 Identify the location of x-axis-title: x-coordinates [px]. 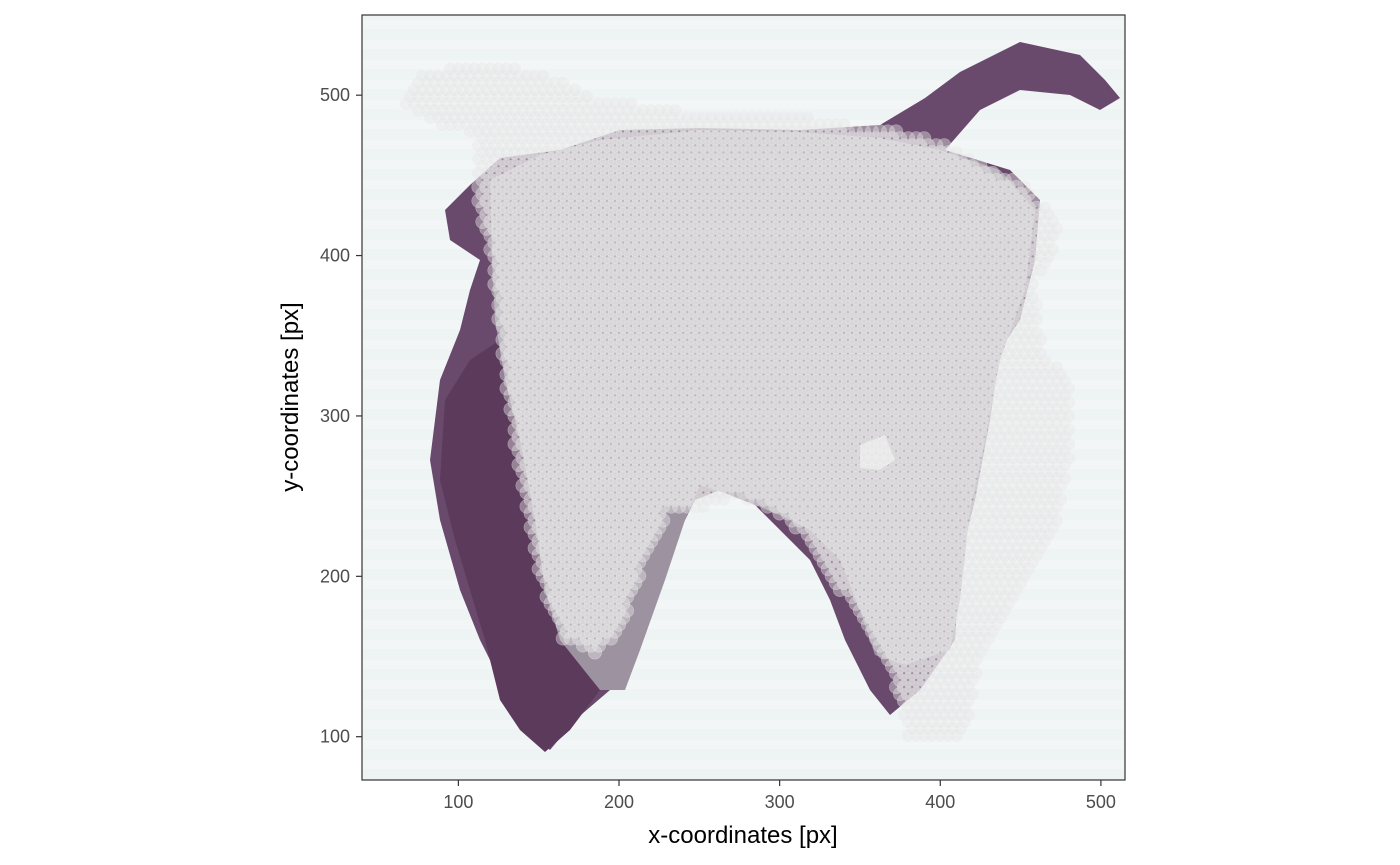
(742, 835).